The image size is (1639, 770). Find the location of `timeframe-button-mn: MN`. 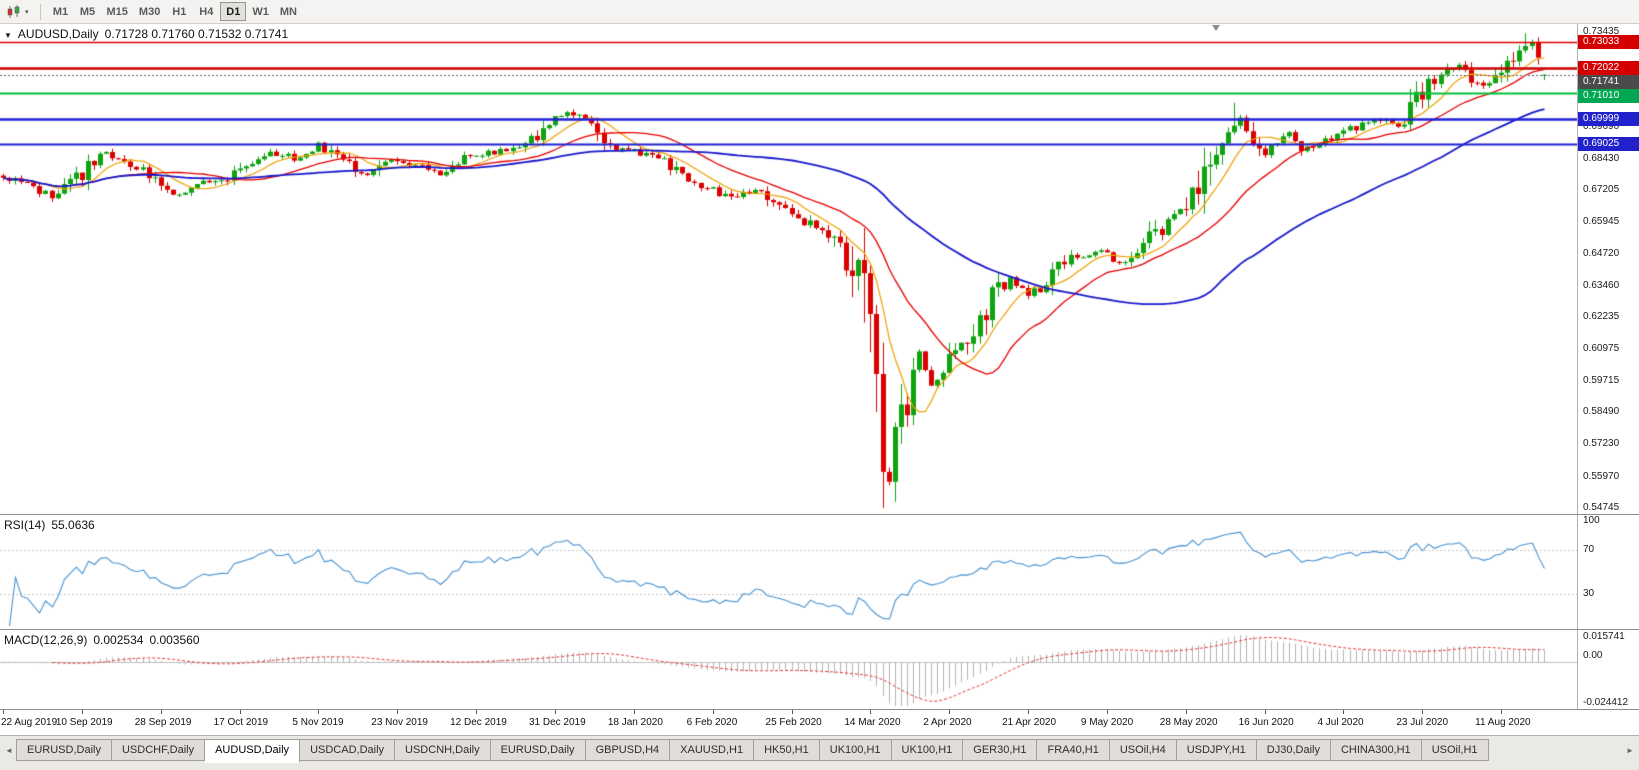

timeframe-button-mn: MN is located at coordinates (288, 11).